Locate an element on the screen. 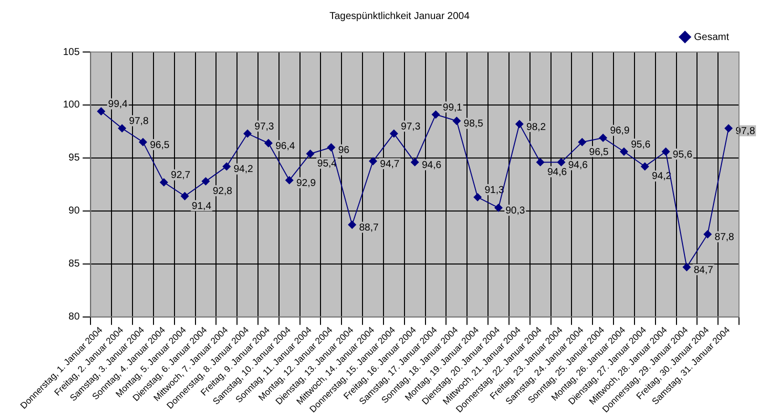 This screenshot has height=415, width=767. y-tick-label: 90 is located at coordinates (74, 211).